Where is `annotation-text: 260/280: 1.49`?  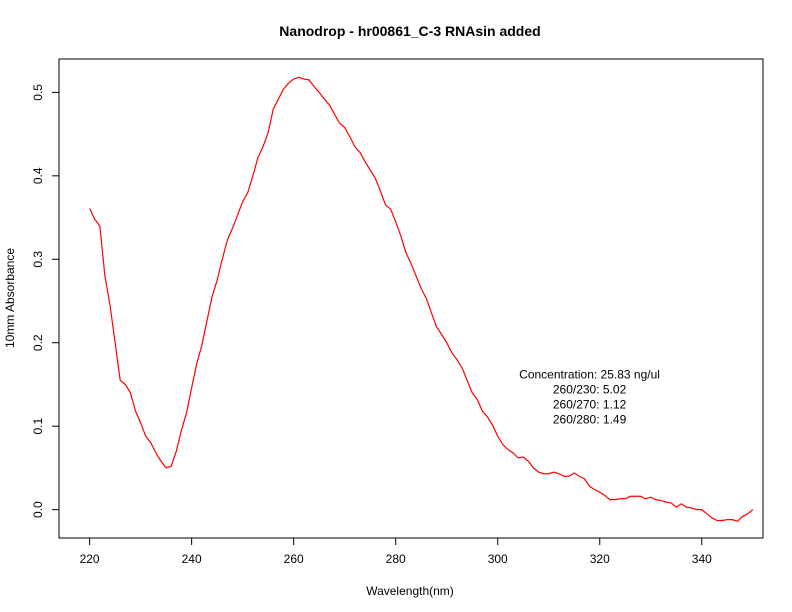 annotation-text: 260/280: 1.49 is located at coordinates (590, 420).